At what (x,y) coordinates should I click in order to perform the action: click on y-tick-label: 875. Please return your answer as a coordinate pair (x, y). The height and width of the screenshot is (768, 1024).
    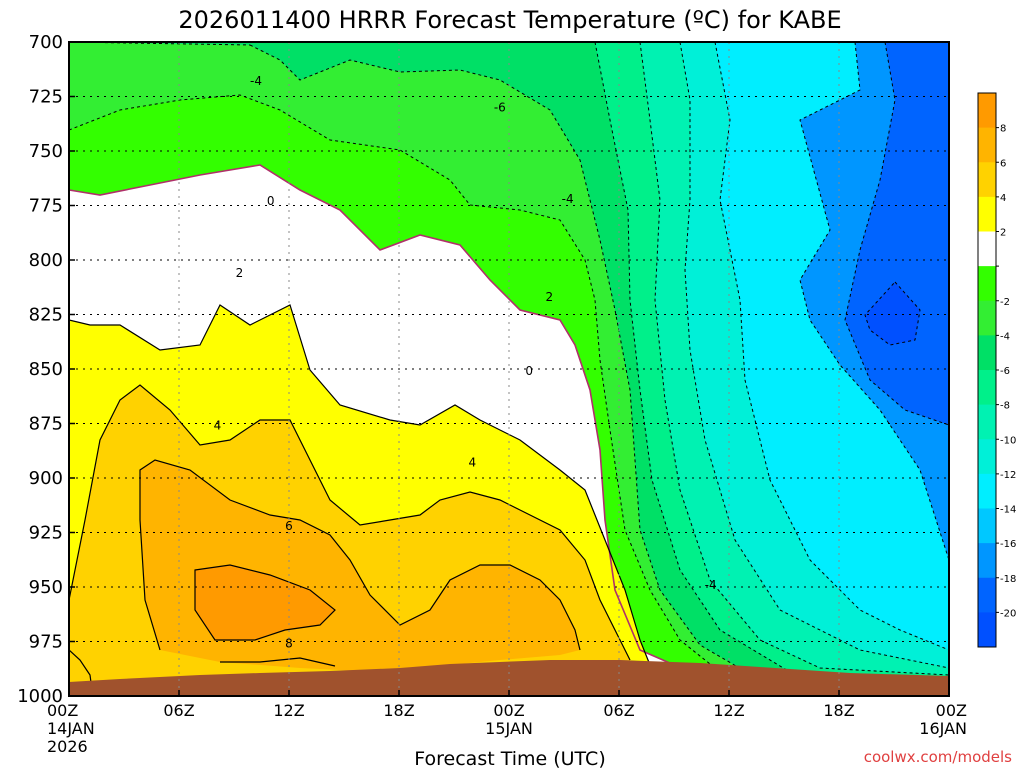
    Looking at the image, I should click on (46, 424).